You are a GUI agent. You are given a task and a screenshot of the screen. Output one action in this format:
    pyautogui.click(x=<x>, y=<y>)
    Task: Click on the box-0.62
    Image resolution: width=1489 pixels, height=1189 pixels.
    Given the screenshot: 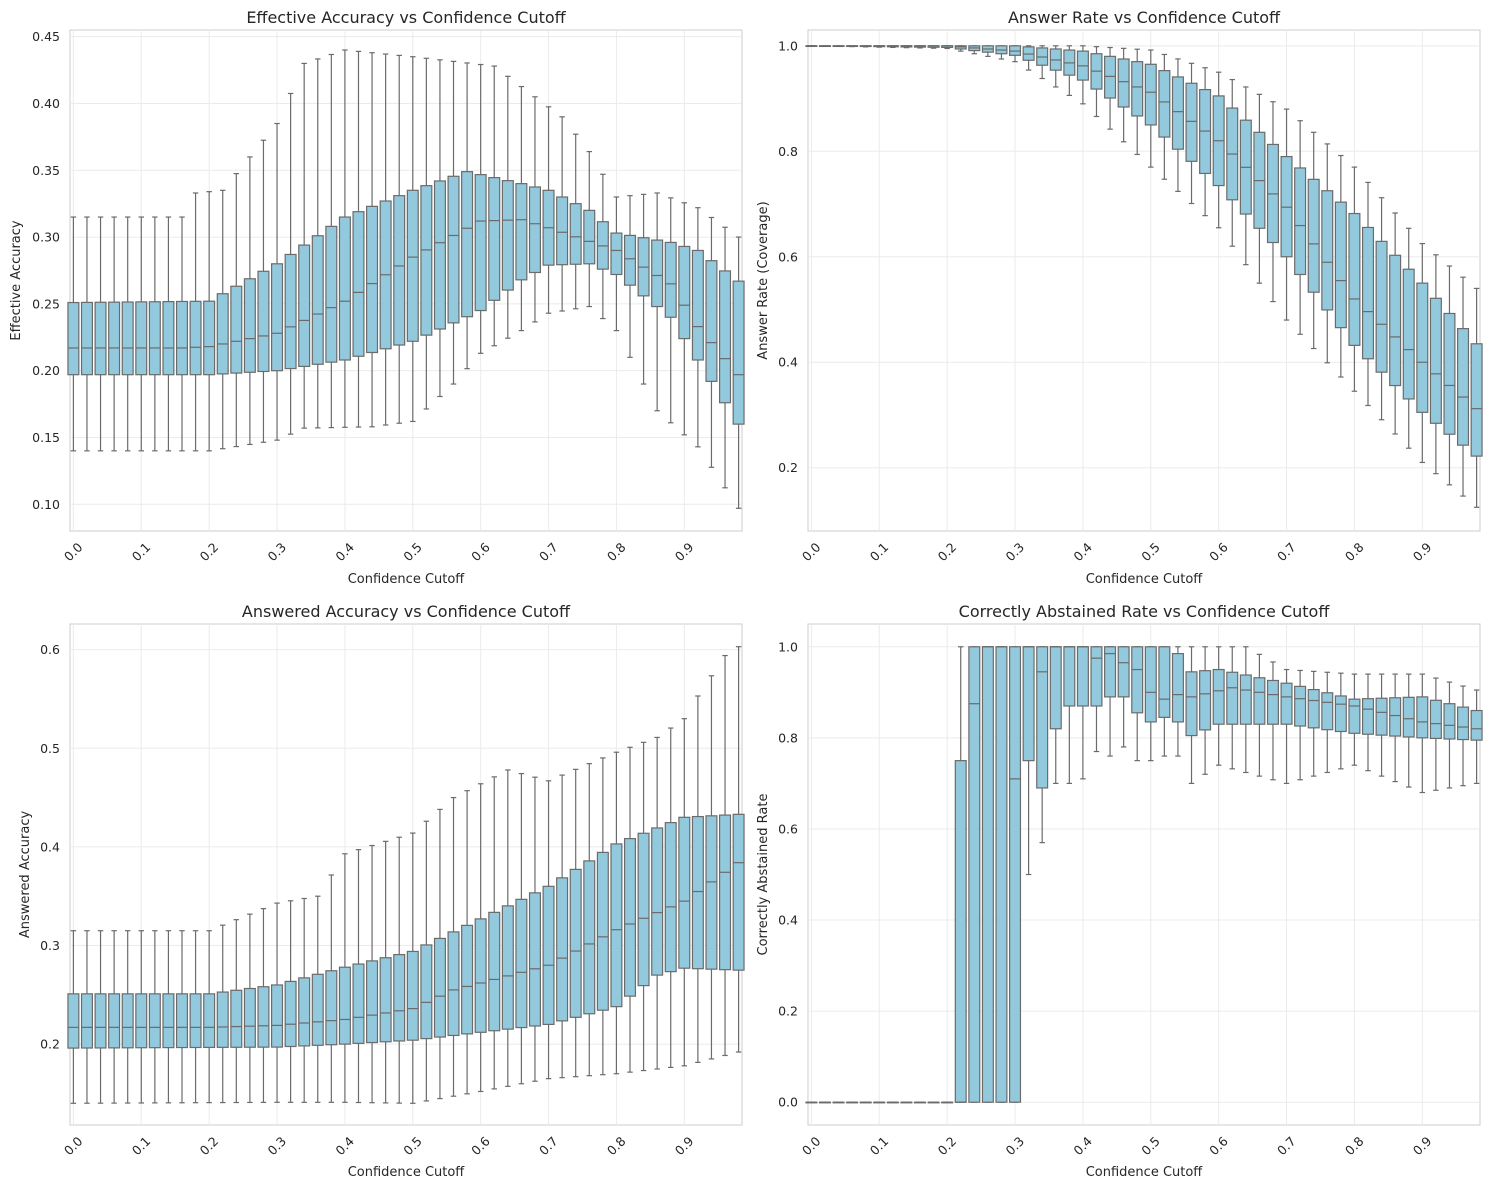 What is the action you would take?
    pyautogui.click(x=1232, y=162)
    